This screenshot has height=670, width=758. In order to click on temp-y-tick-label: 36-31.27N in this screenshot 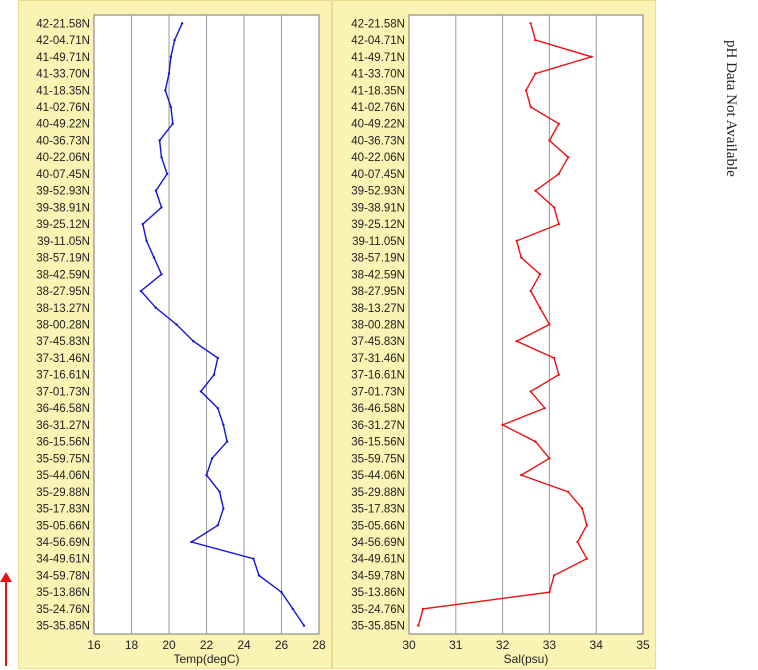, I will do `click(63, 426)`.